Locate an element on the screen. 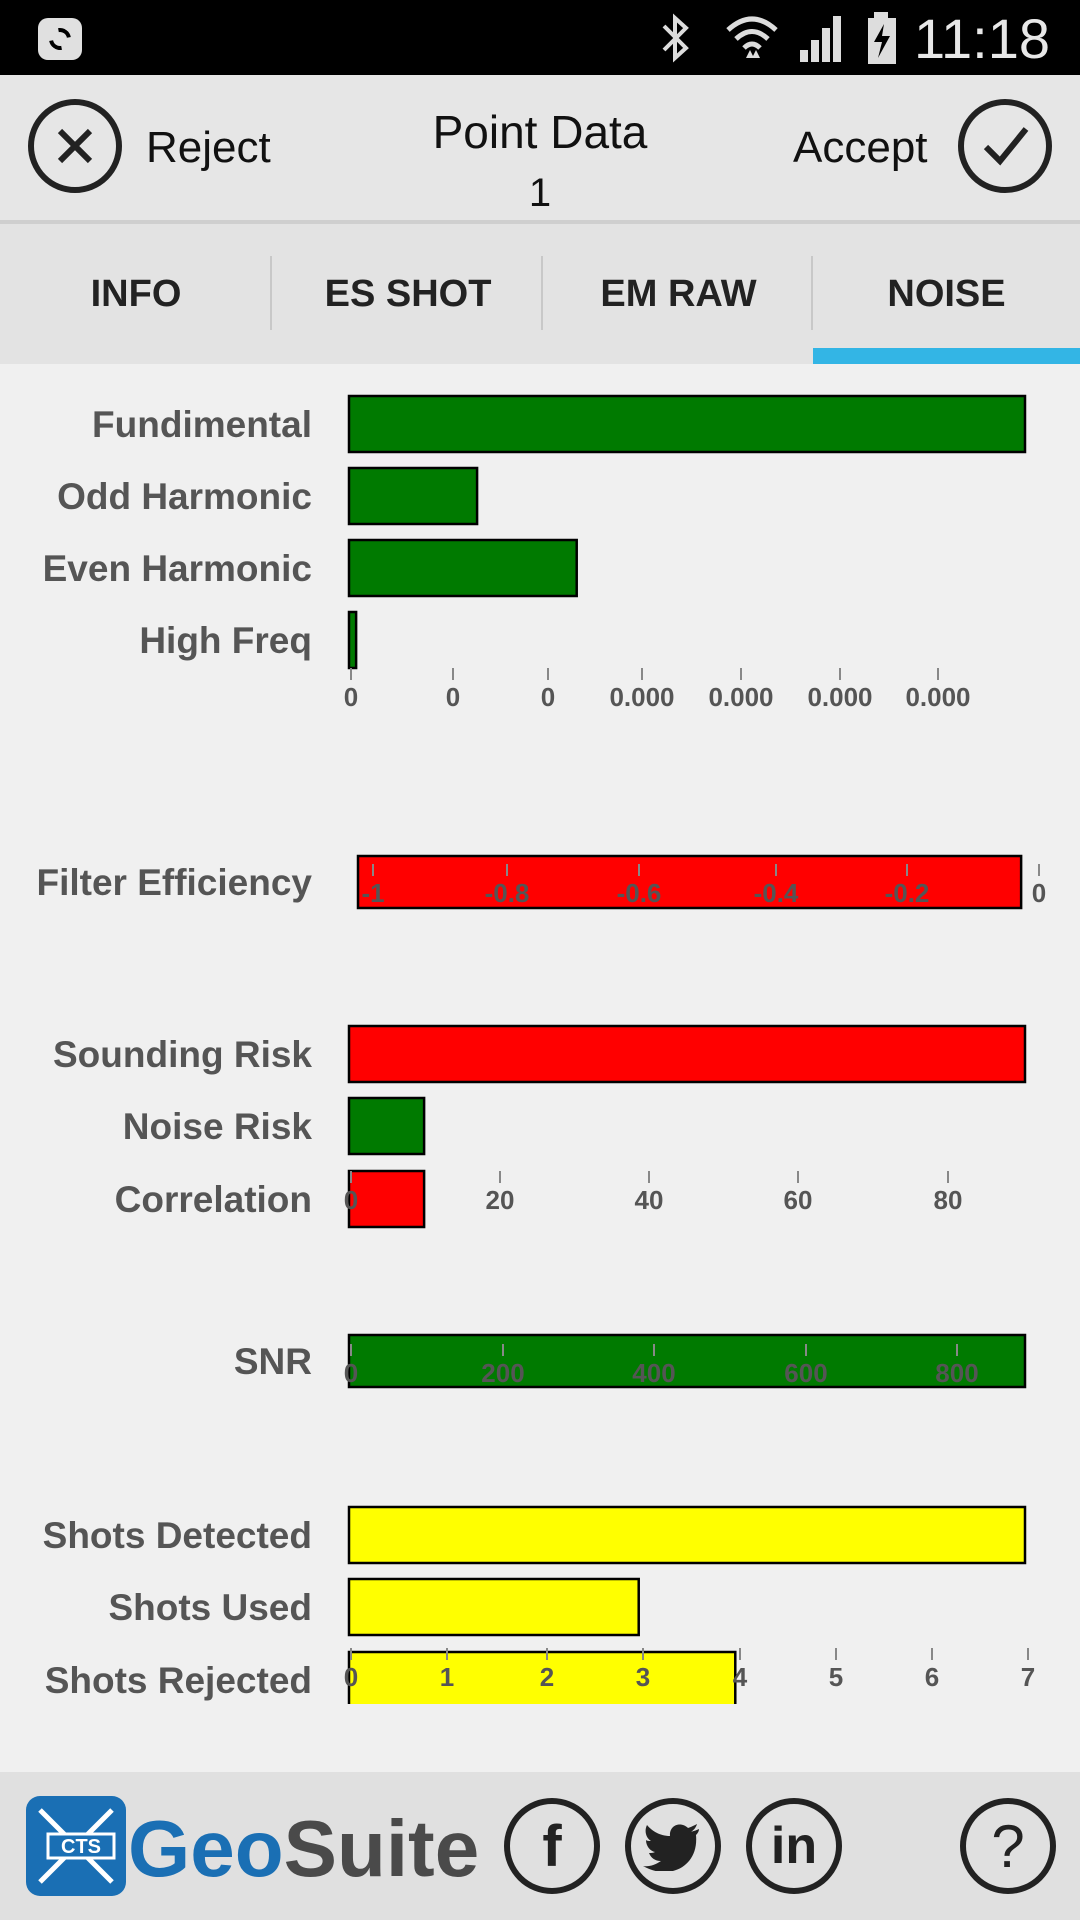 This screenshot has width=1080, height=1920. chart-tick-label: -1 is located at coordinates (372, 893).